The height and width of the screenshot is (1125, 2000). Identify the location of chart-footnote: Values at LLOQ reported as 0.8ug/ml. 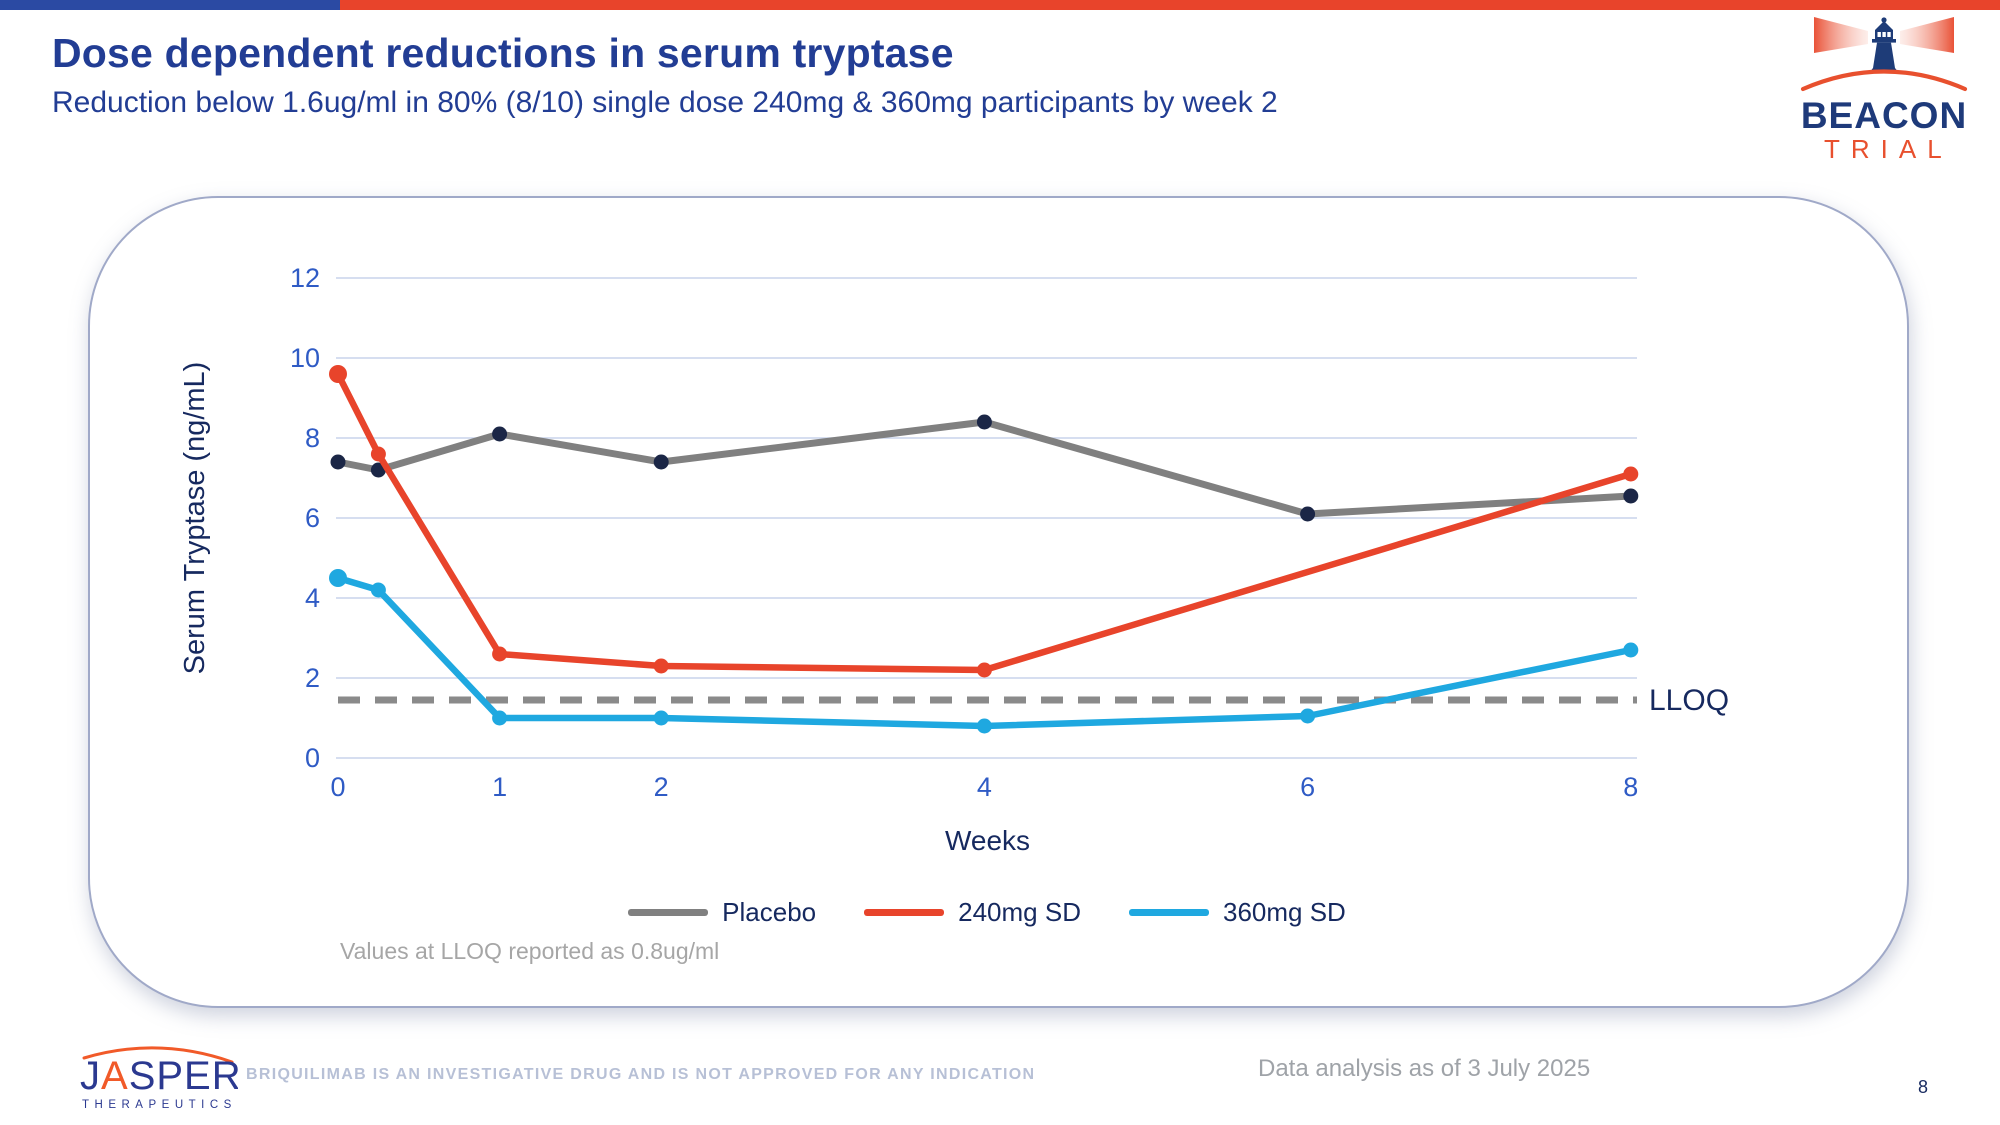
(530, 951).